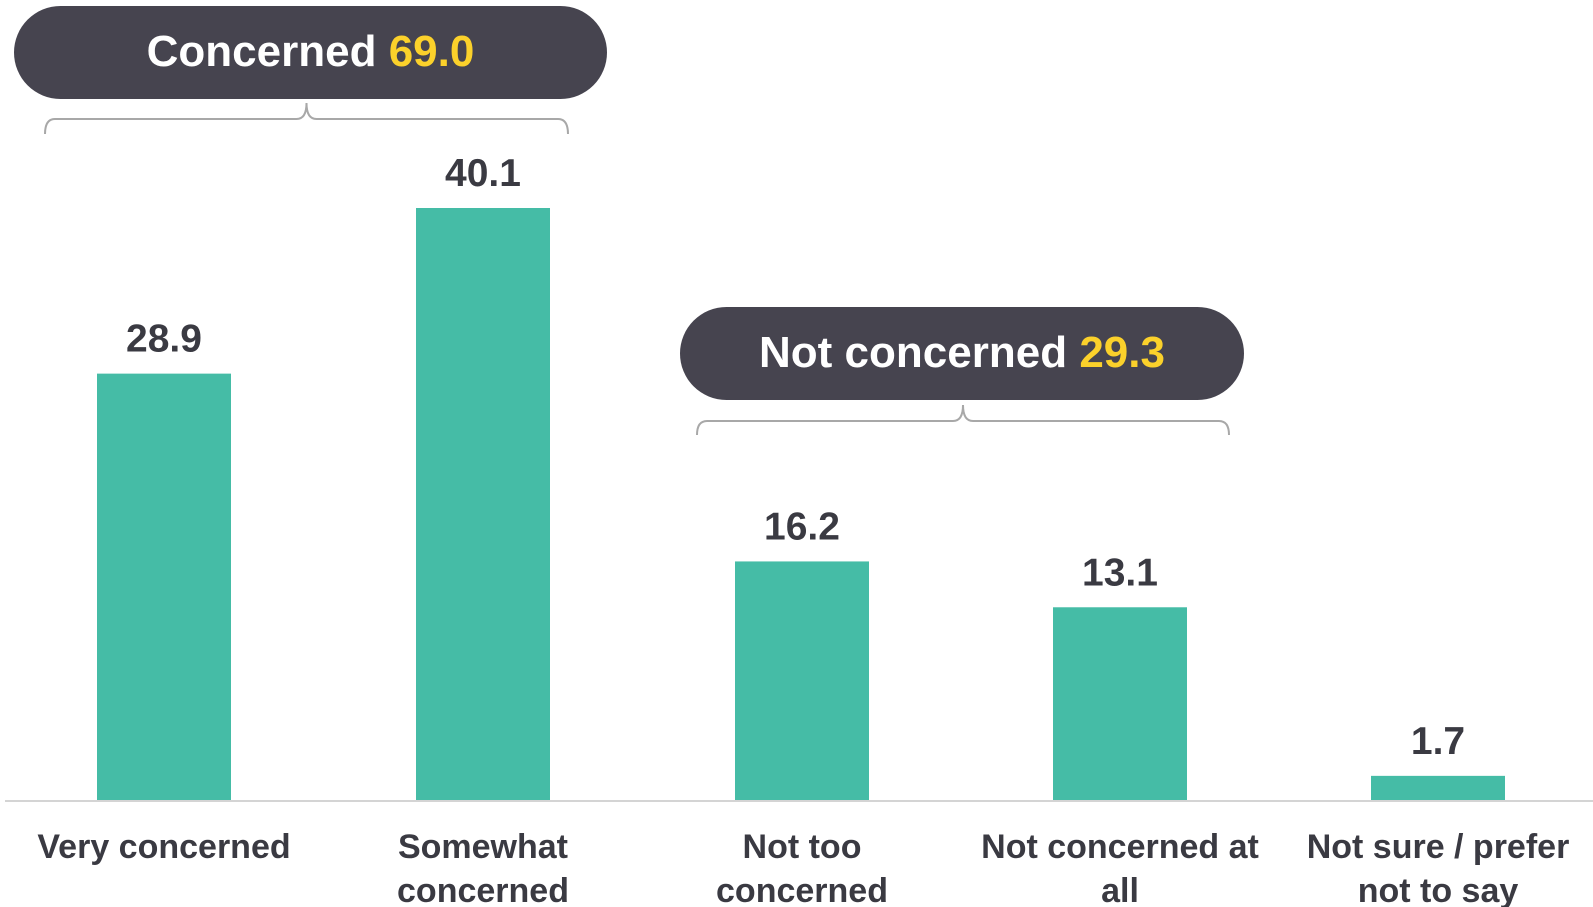  I want to click on group-pill-text-0: Concerned 69.0, so click(311, 51).